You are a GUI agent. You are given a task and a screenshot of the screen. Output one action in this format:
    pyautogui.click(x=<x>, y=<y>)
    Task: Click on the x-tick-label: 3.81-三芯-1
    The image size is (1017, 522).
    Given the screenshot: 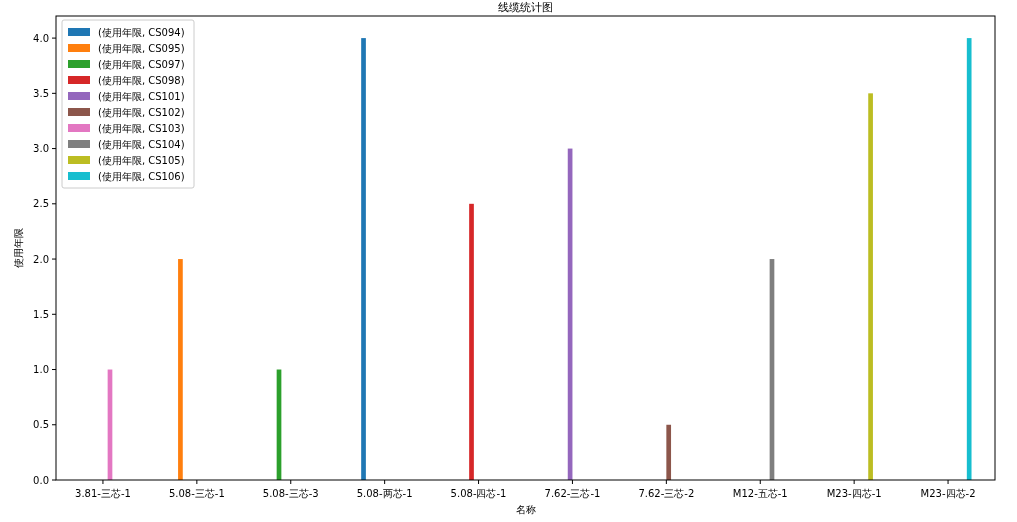 What is the action you would take?
    pyautogui.click(x=103, y=493)
    